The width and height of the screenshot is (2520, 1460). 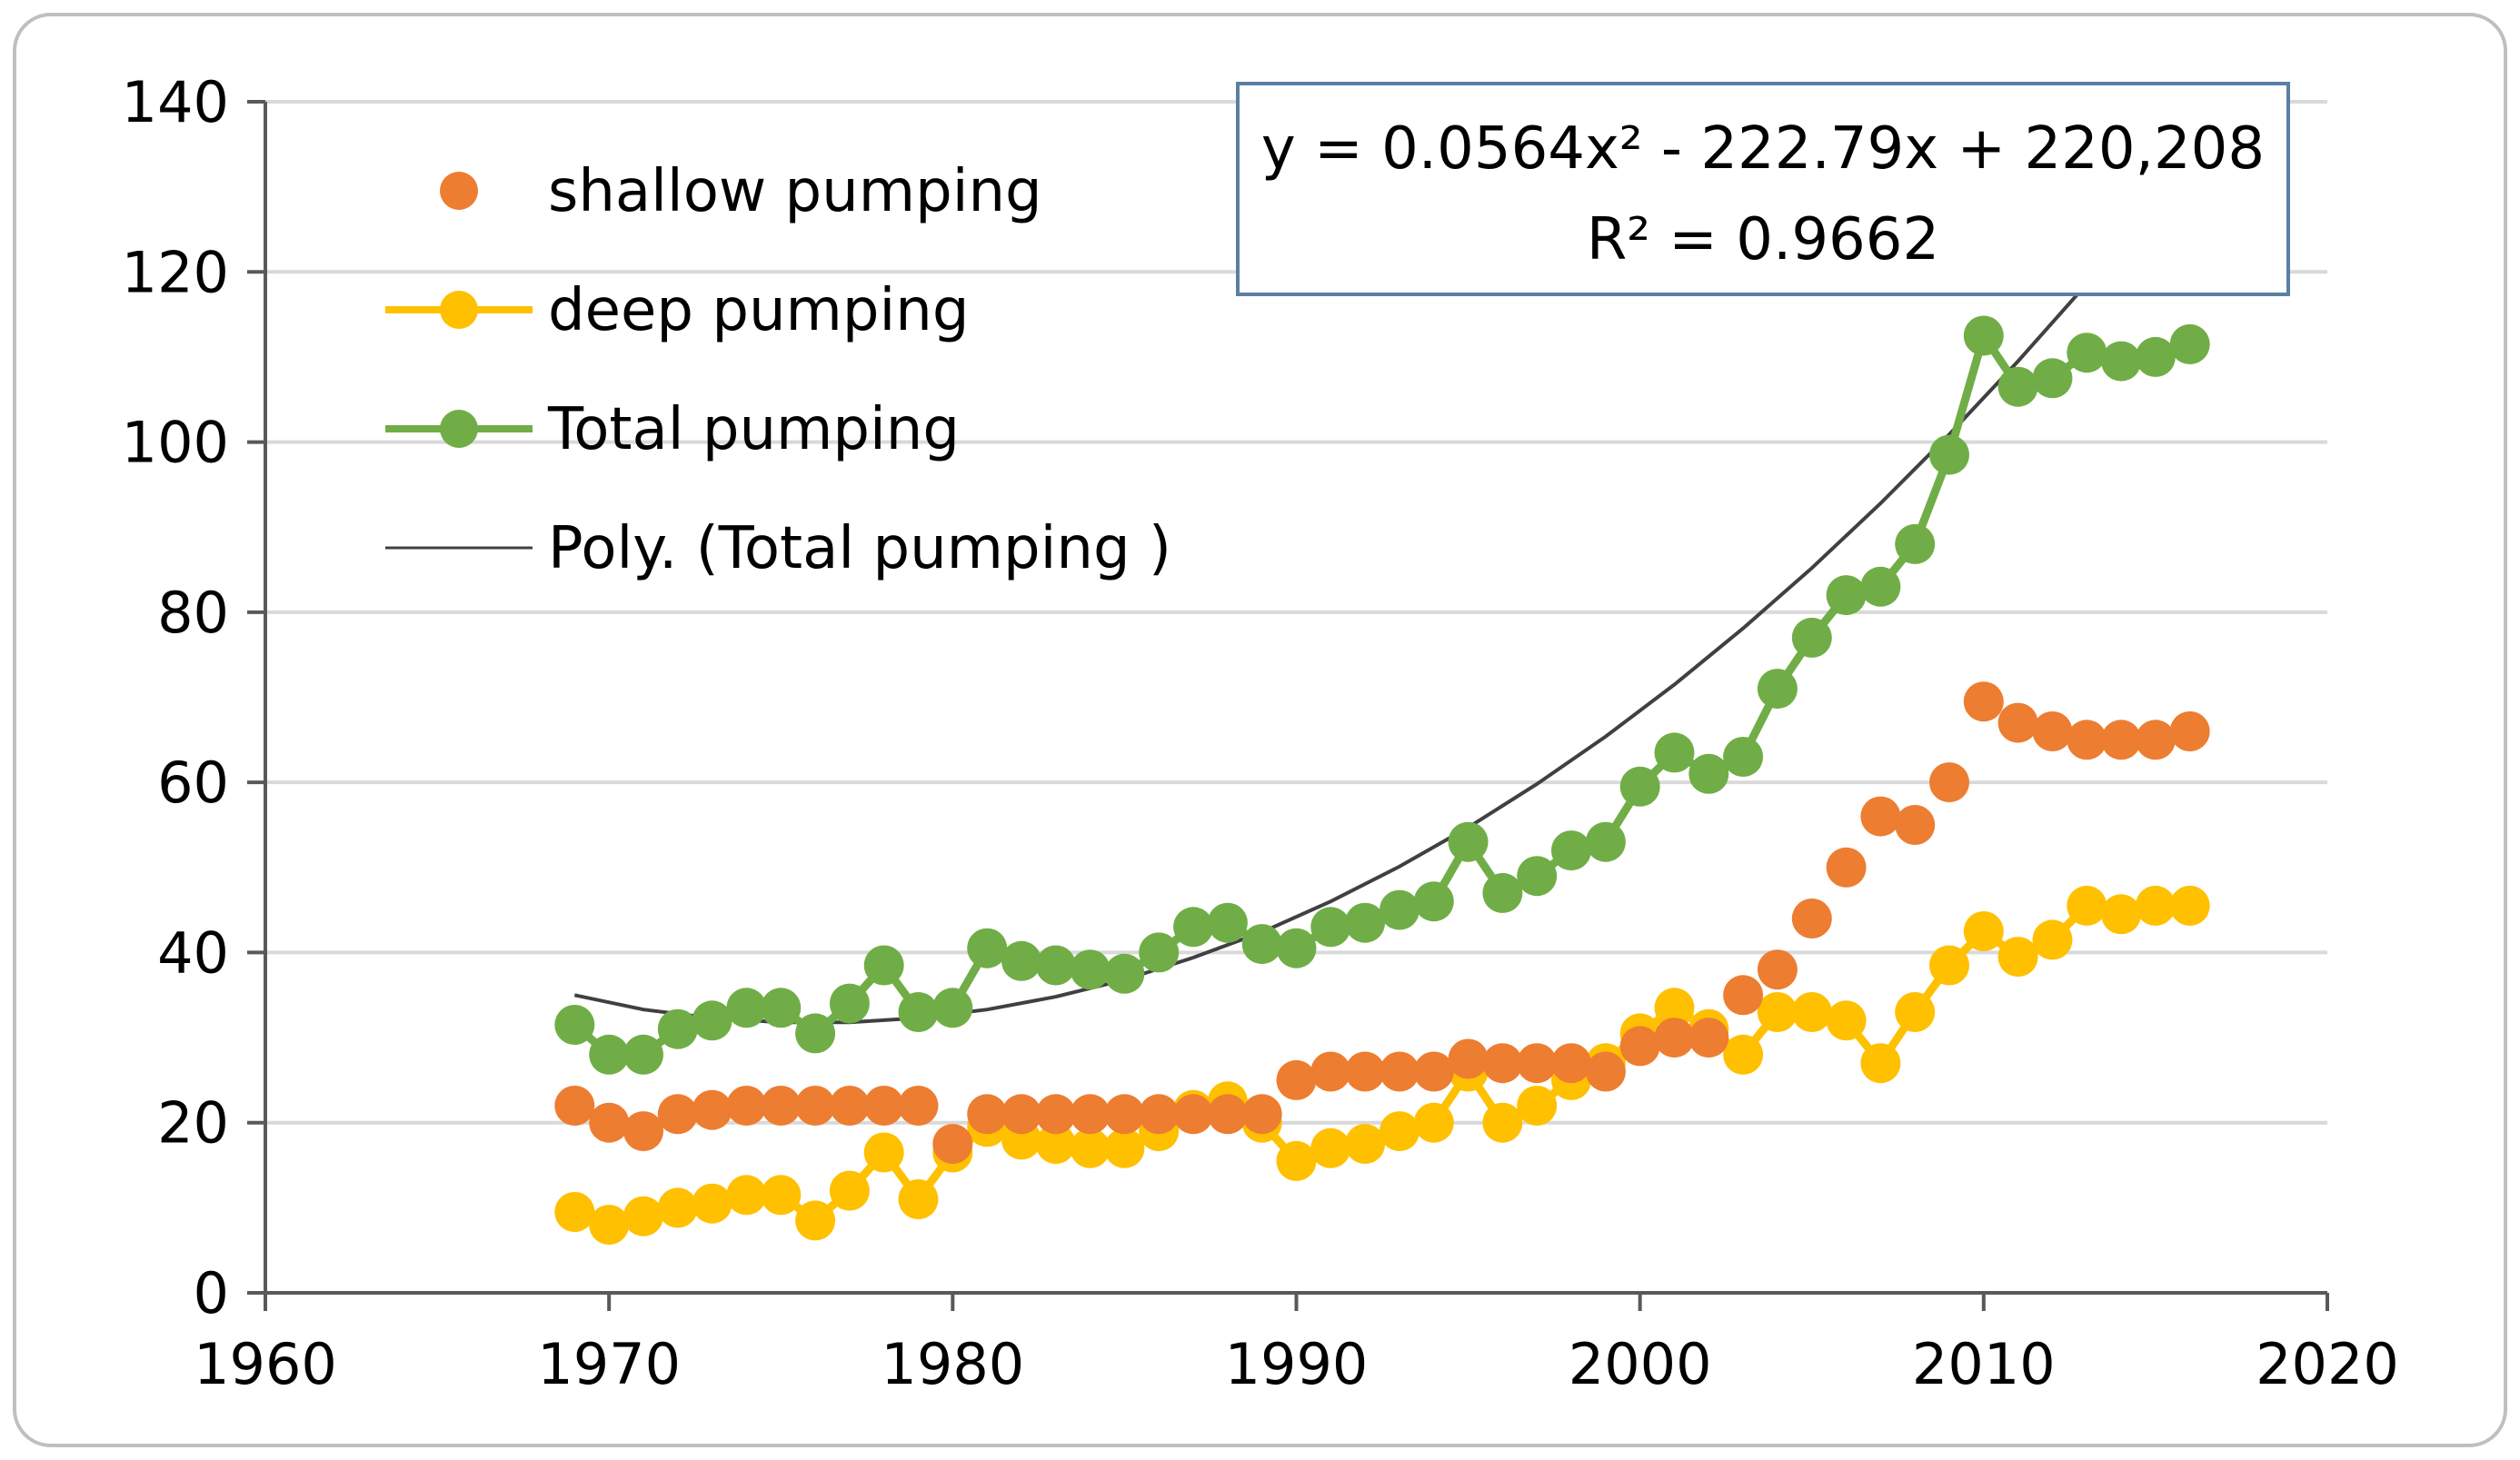 What do you see at coordinates (2017, 722) in the screenshot?
I see `point-shallow-pumping-2011` at bounding box center [2017, 722].